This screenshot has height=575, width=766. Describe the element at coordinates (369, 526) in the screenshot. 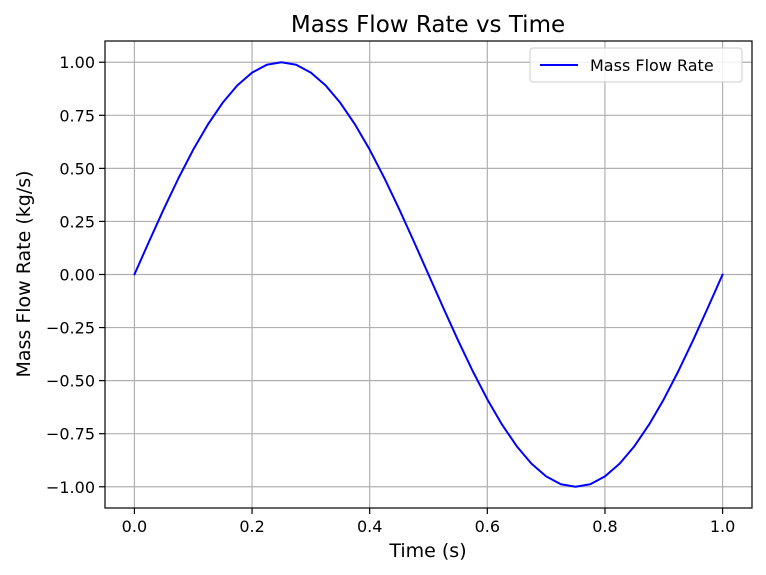

I see `x-tick-label: 0.4` at that location.